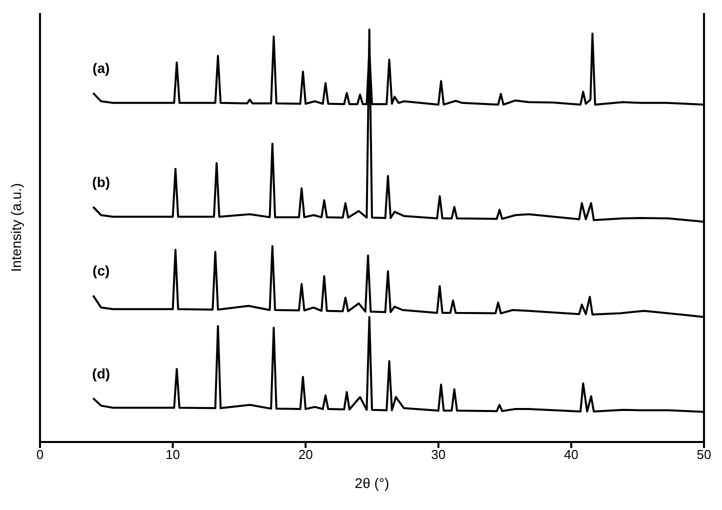 The width and height of the screenshot is (722, 510). I want to click on series-label: (a), so click(101, 68).